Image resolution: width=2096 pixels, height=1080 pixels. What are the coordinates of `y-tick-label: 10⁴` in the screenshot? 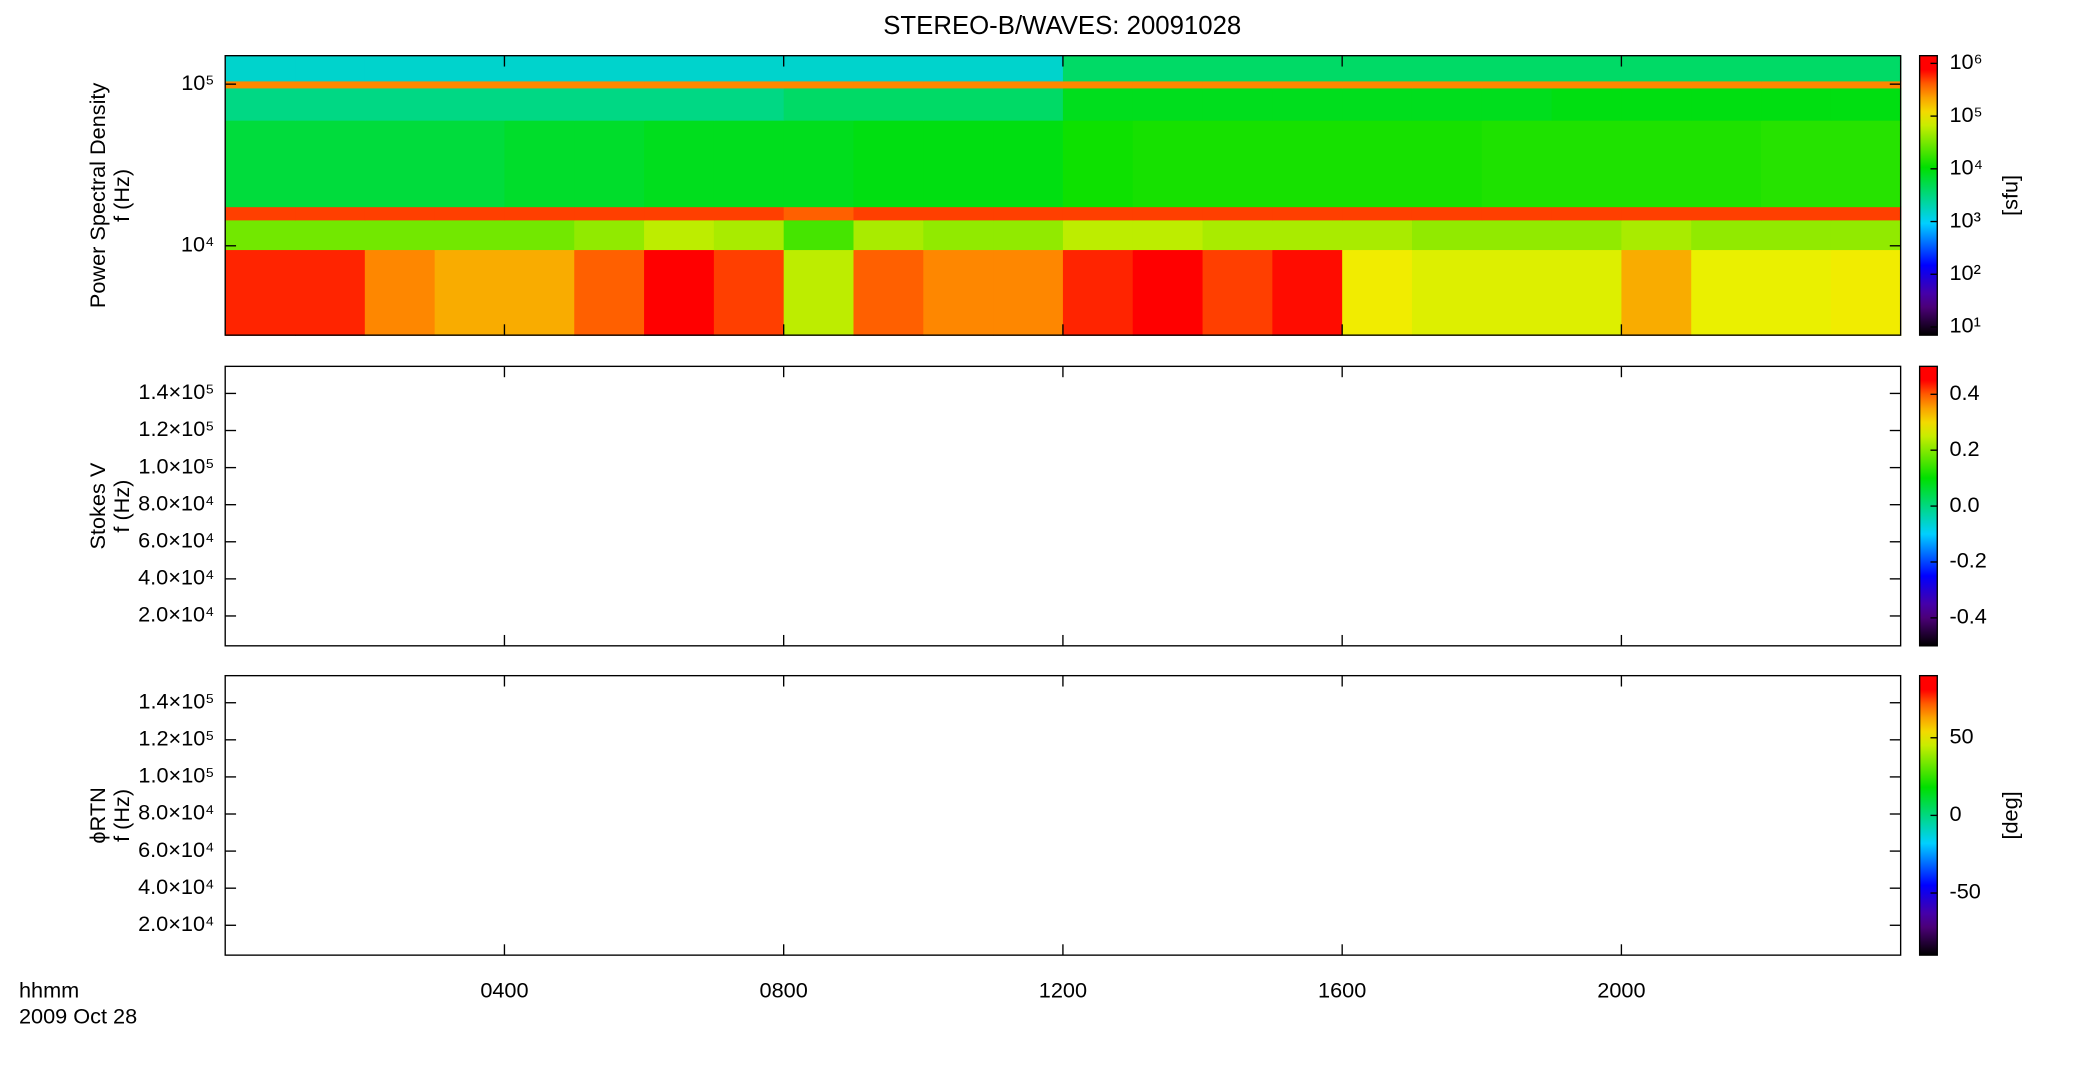 It's located at (197, 244).